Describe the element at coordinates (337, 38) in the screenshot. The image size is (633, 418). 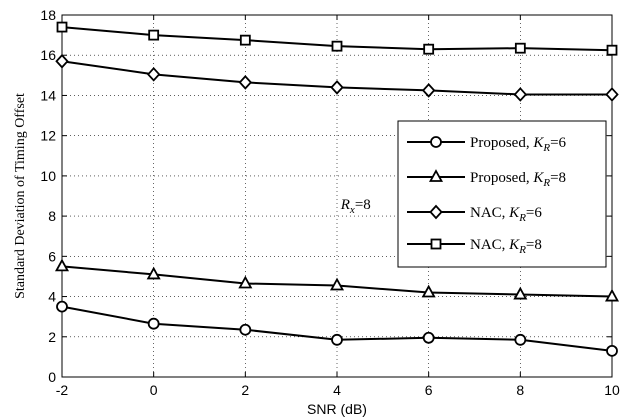
I see `series-square` at that location.